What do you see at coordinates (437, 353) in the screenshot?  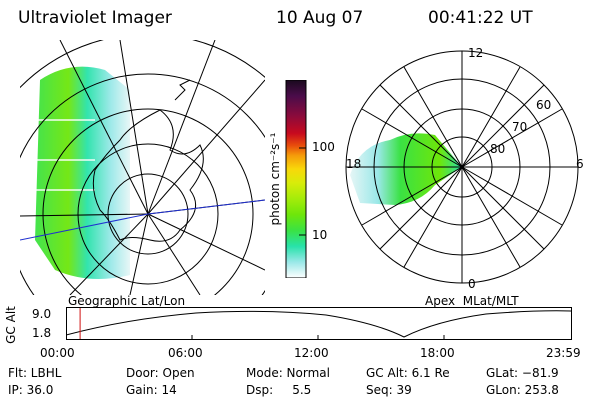 I see `time-tick-1800: 18:00` at bounding box center [437, 353].